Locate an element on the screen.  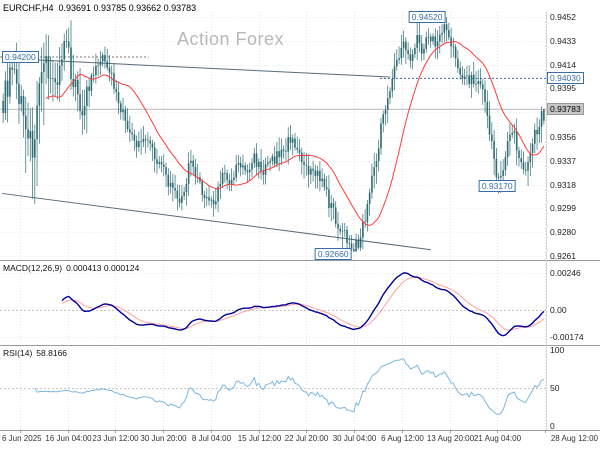
price-tick-label: 0.9395 is located at coordinates (563, 88).